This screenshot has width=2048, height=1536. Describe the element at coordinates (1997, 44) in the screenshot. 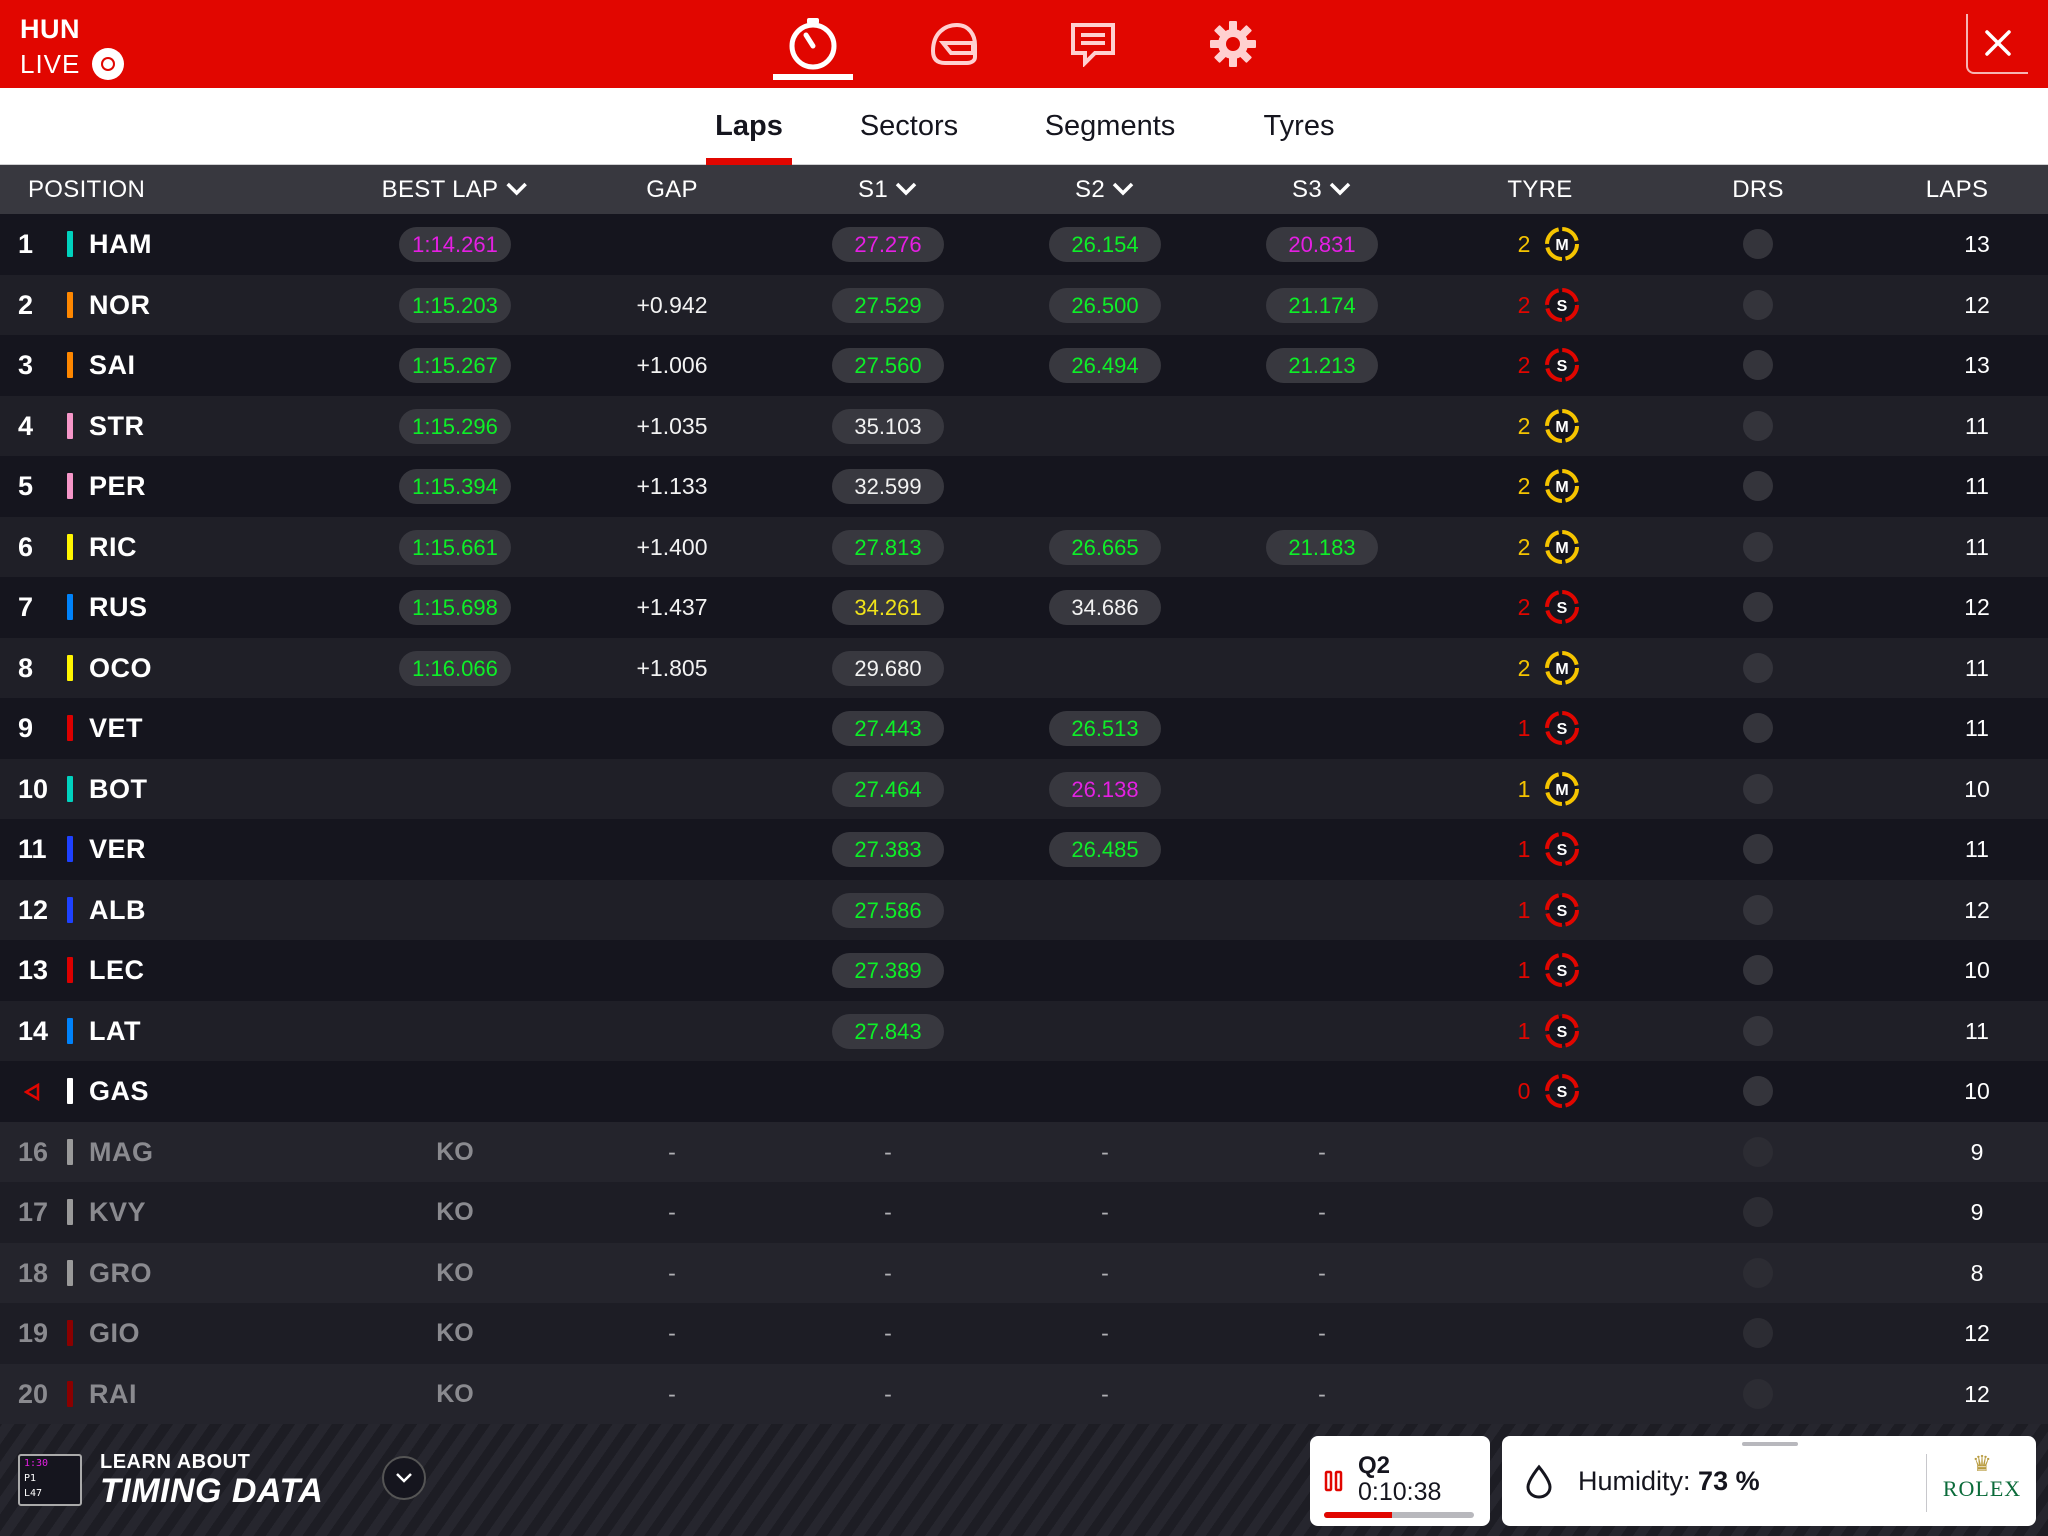

I see `close-button` at that location.